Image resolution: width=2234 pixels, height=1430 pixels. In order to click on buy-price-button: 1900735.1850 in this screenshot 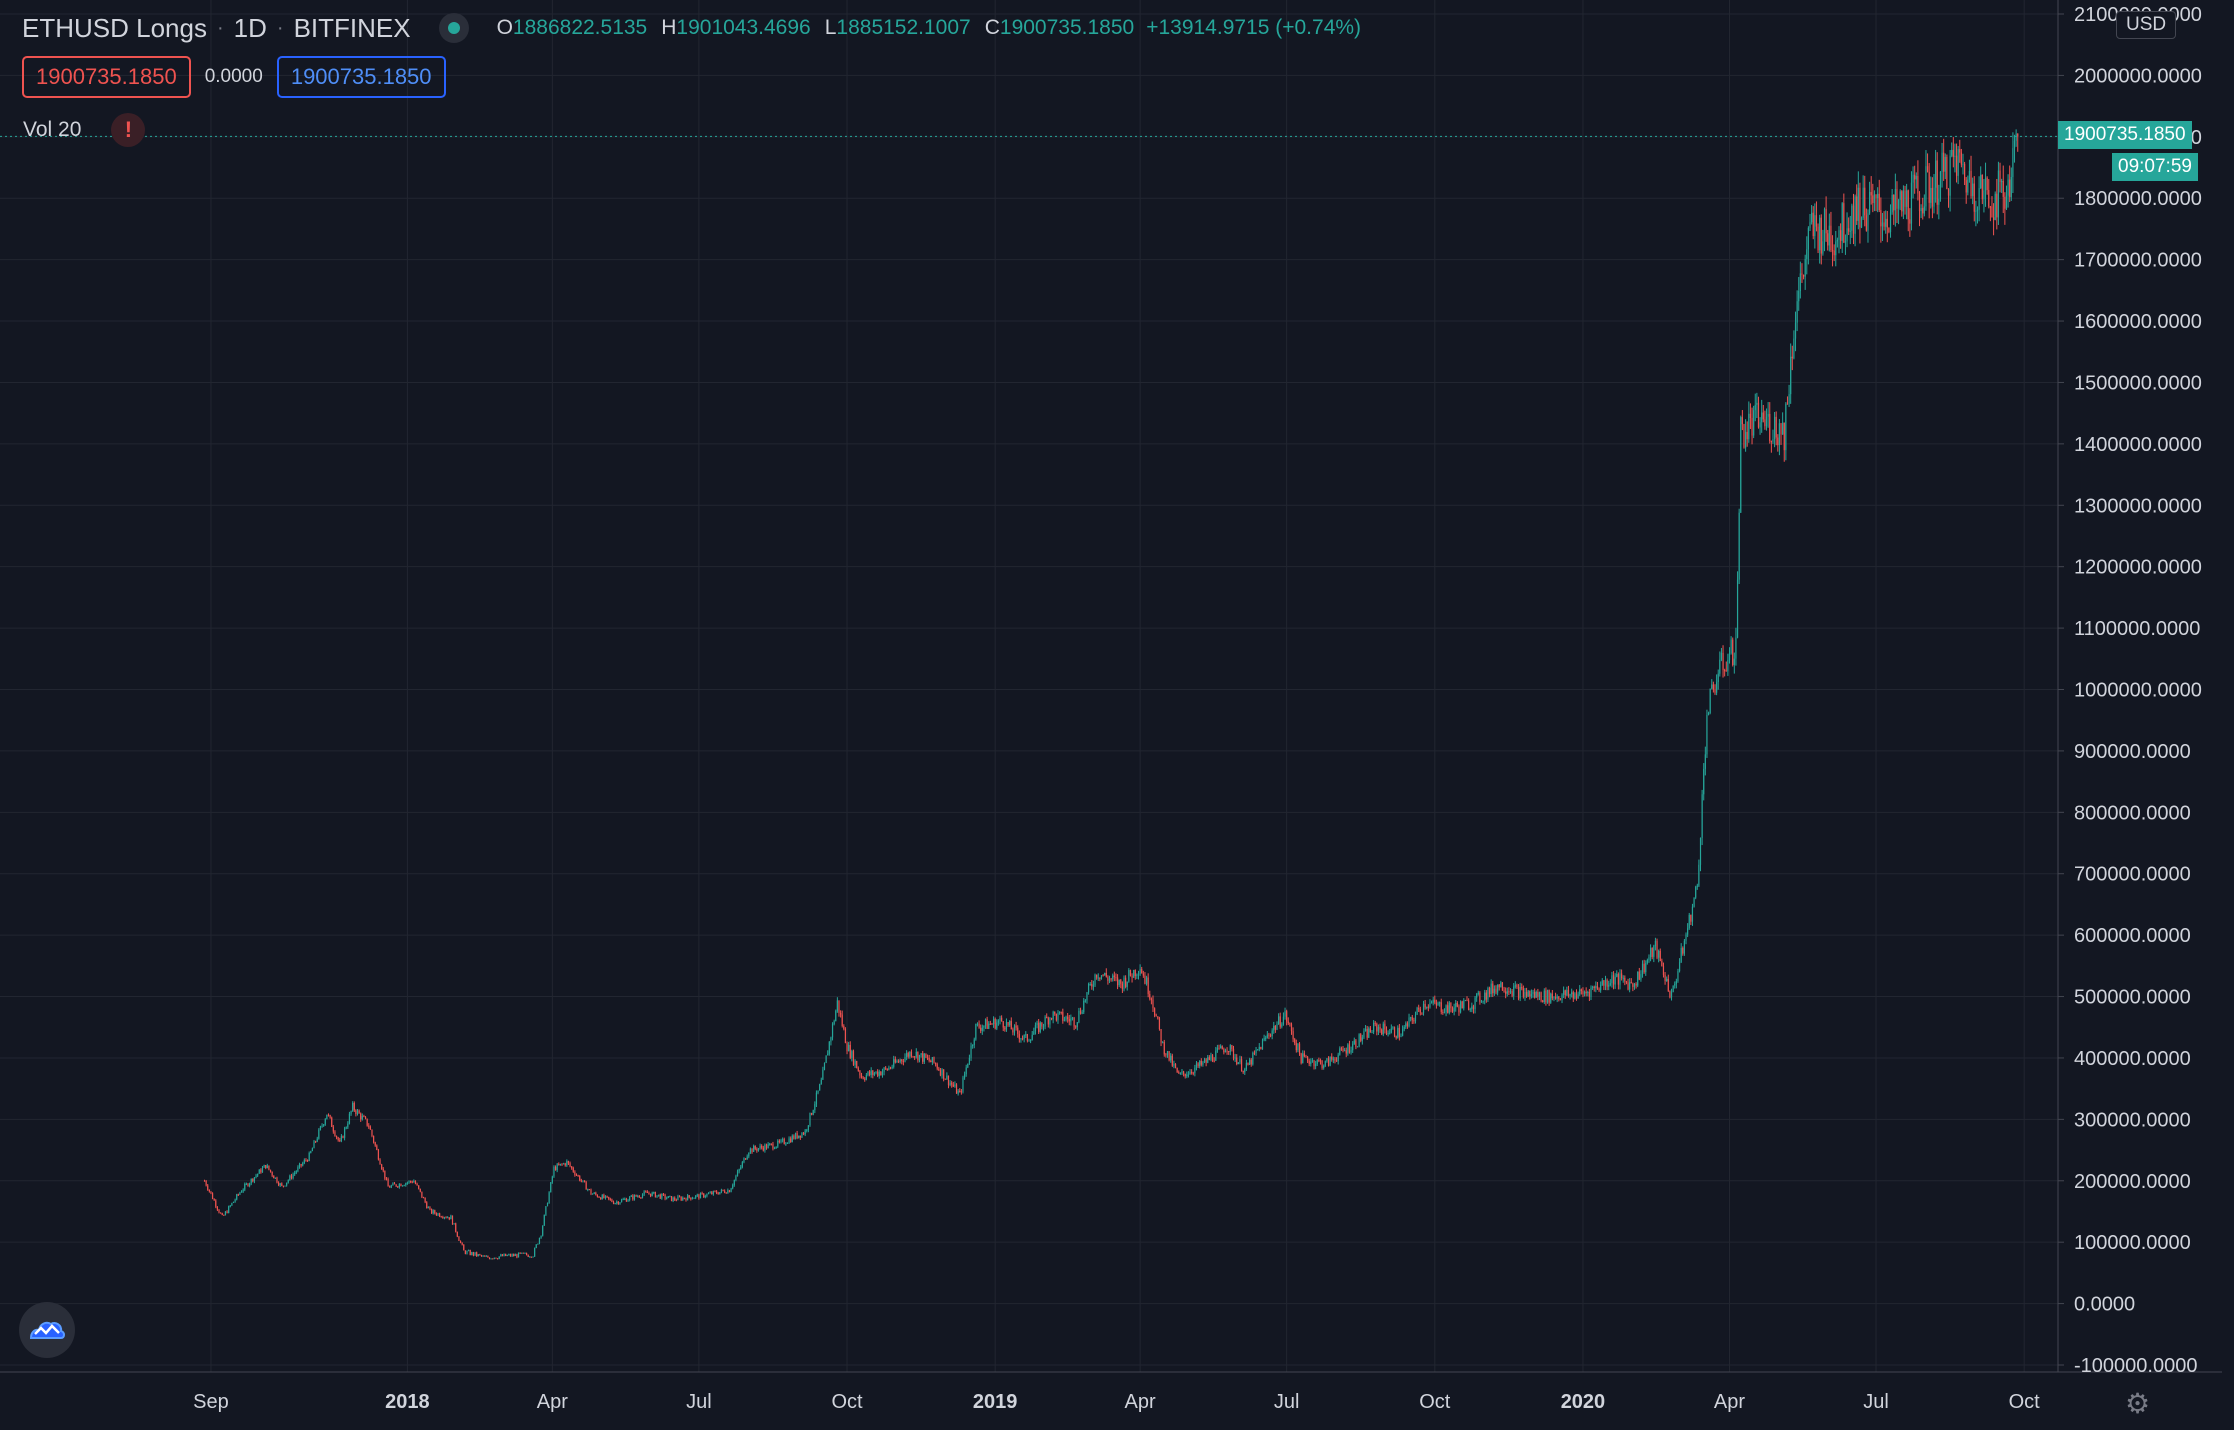, I will do `click(361, 77)`.